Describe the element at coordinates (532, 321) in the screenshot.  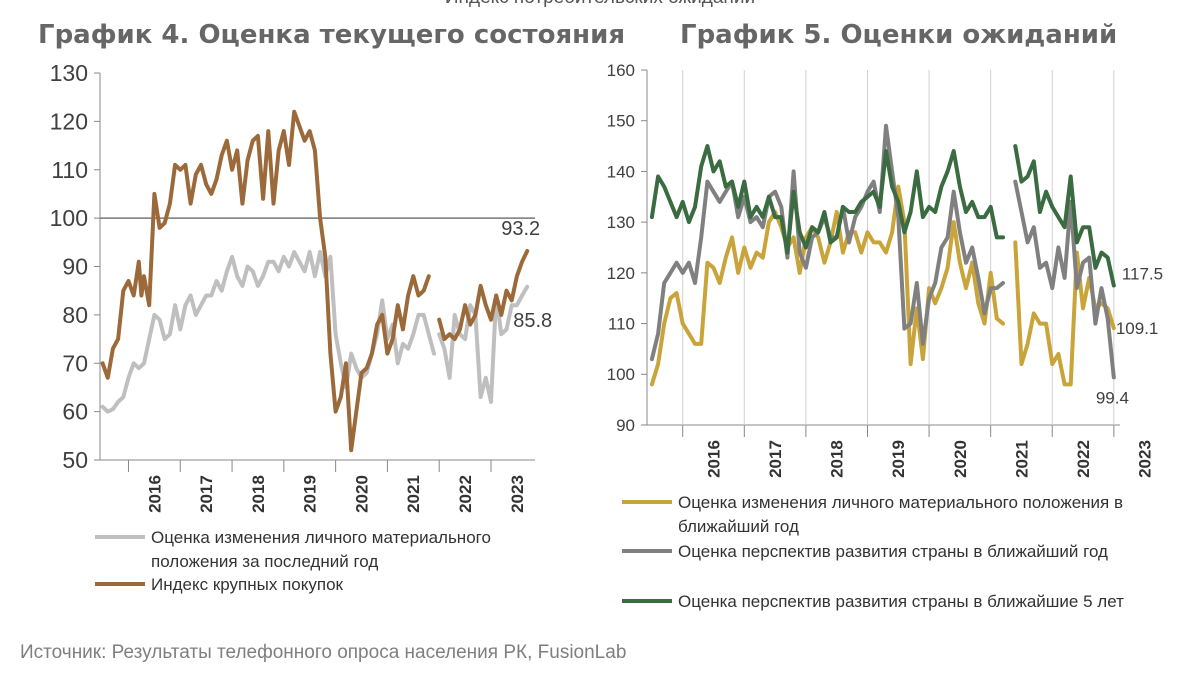
I see `series-end-label: 85.8` at that location.